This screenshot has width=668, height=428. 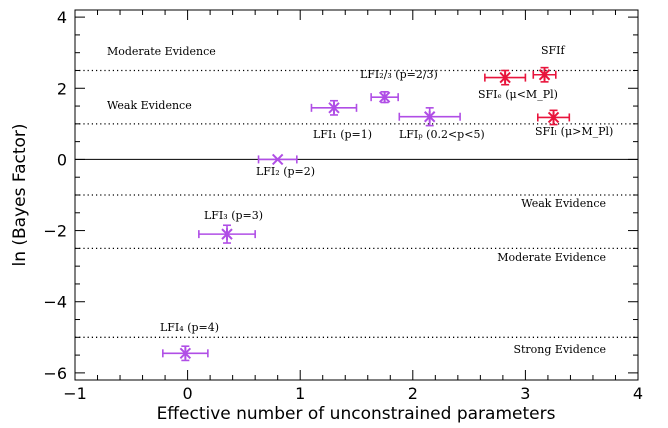 I want to click on x-tick-label: 0, so click(x=188, y=393).